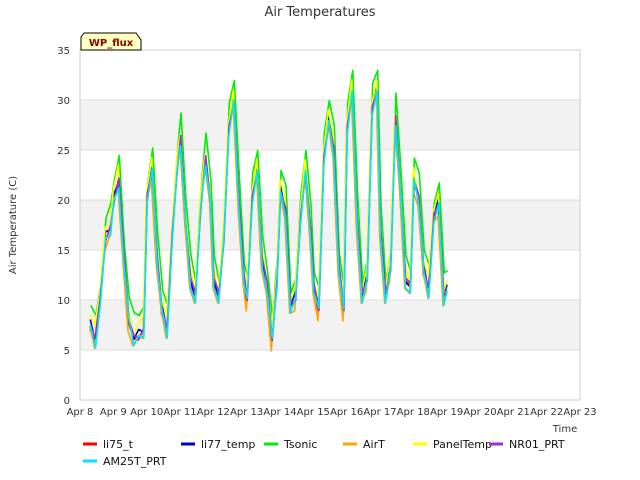 The height and width of the screenshot is (480, 640). I want to click on x-tick-label: Apr 18, so click(413, 412).